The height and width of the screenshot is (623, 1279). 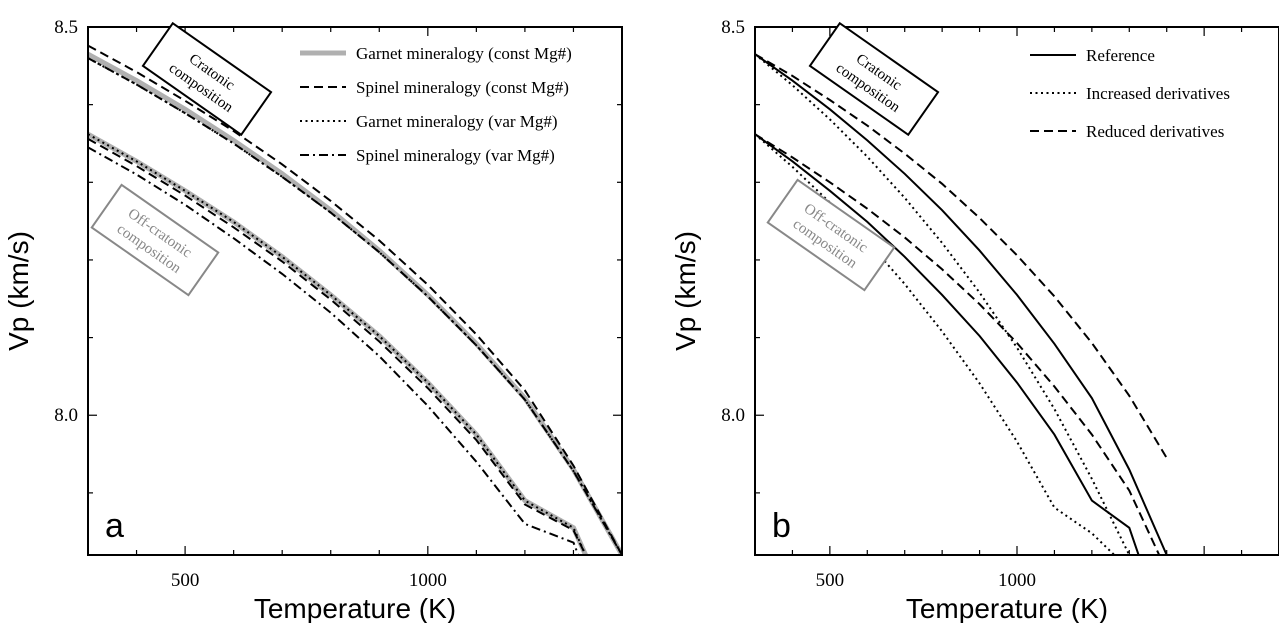 I want to click on legend-label: Garnet mineralogy (var Mg#), so click(x=457, y=121).